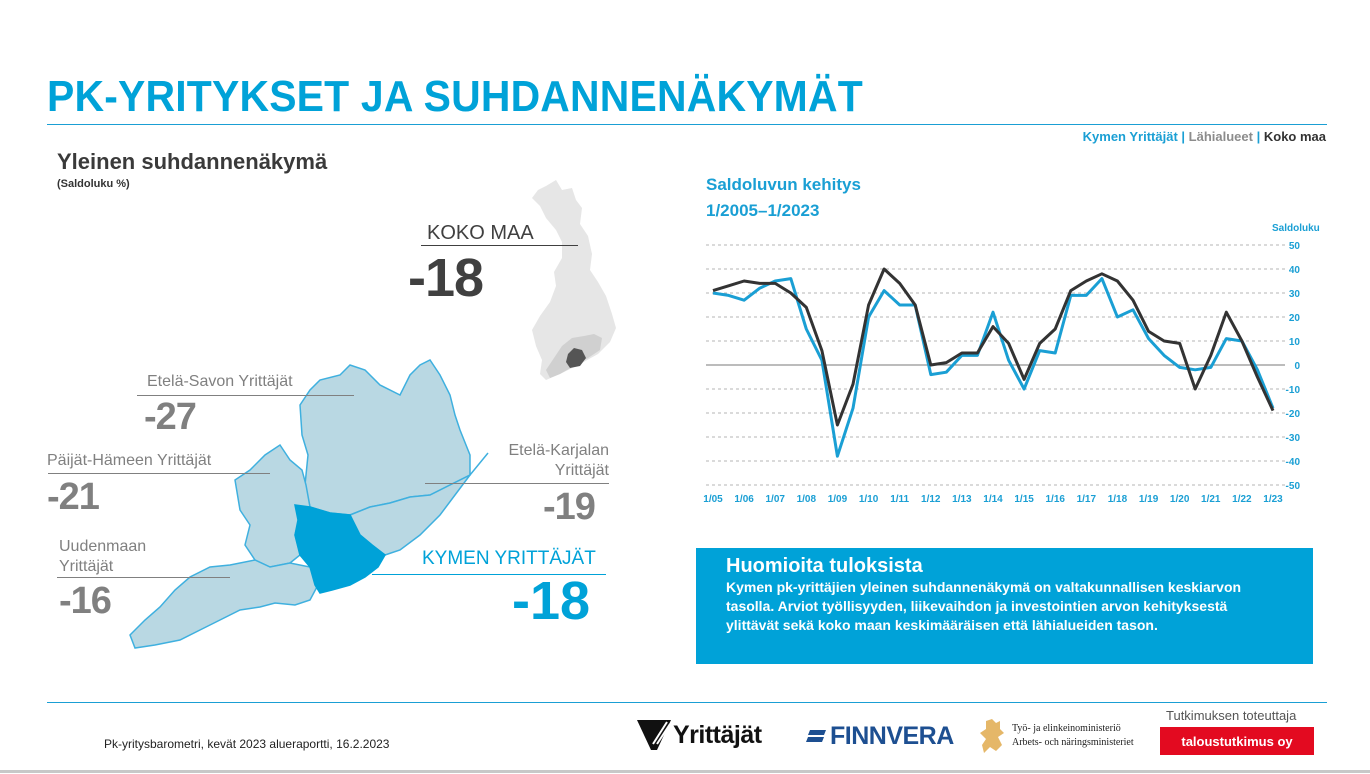 This screenshot has width=1370, height=774. What do you see at coordinates (455, 96) in the screenshot?
I see `page-title: PK-YRITYKSET JA SUHDANNENÄKYMÄT` at bounding box center [455, 96].